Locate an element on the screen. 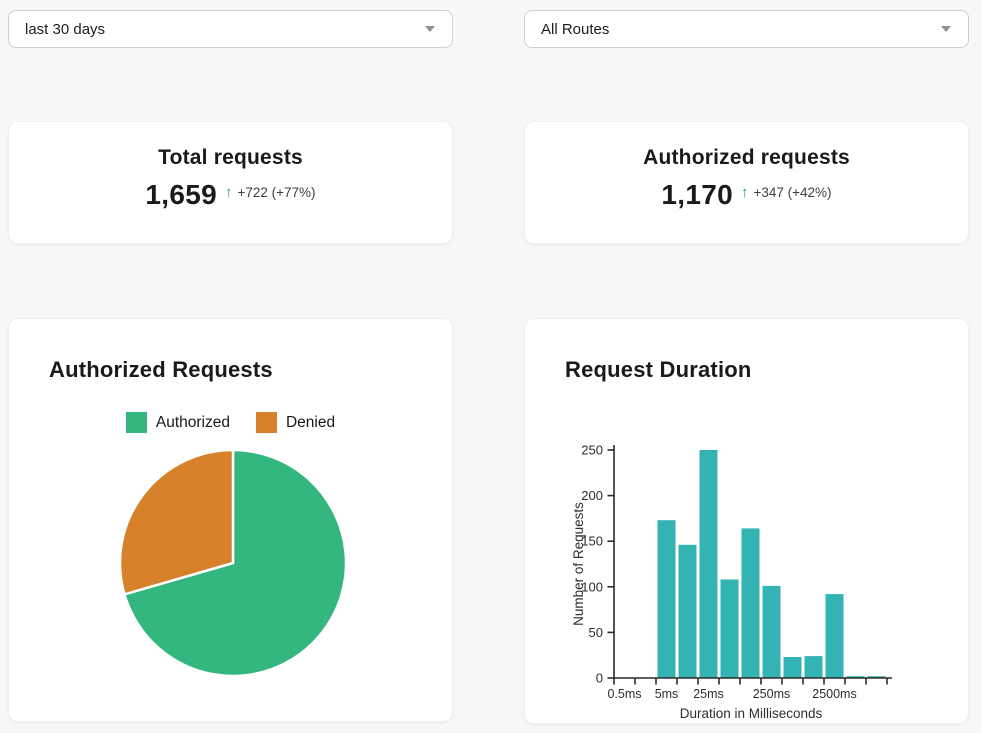  routes-select: All Routes is located at coordinates (746, 29).